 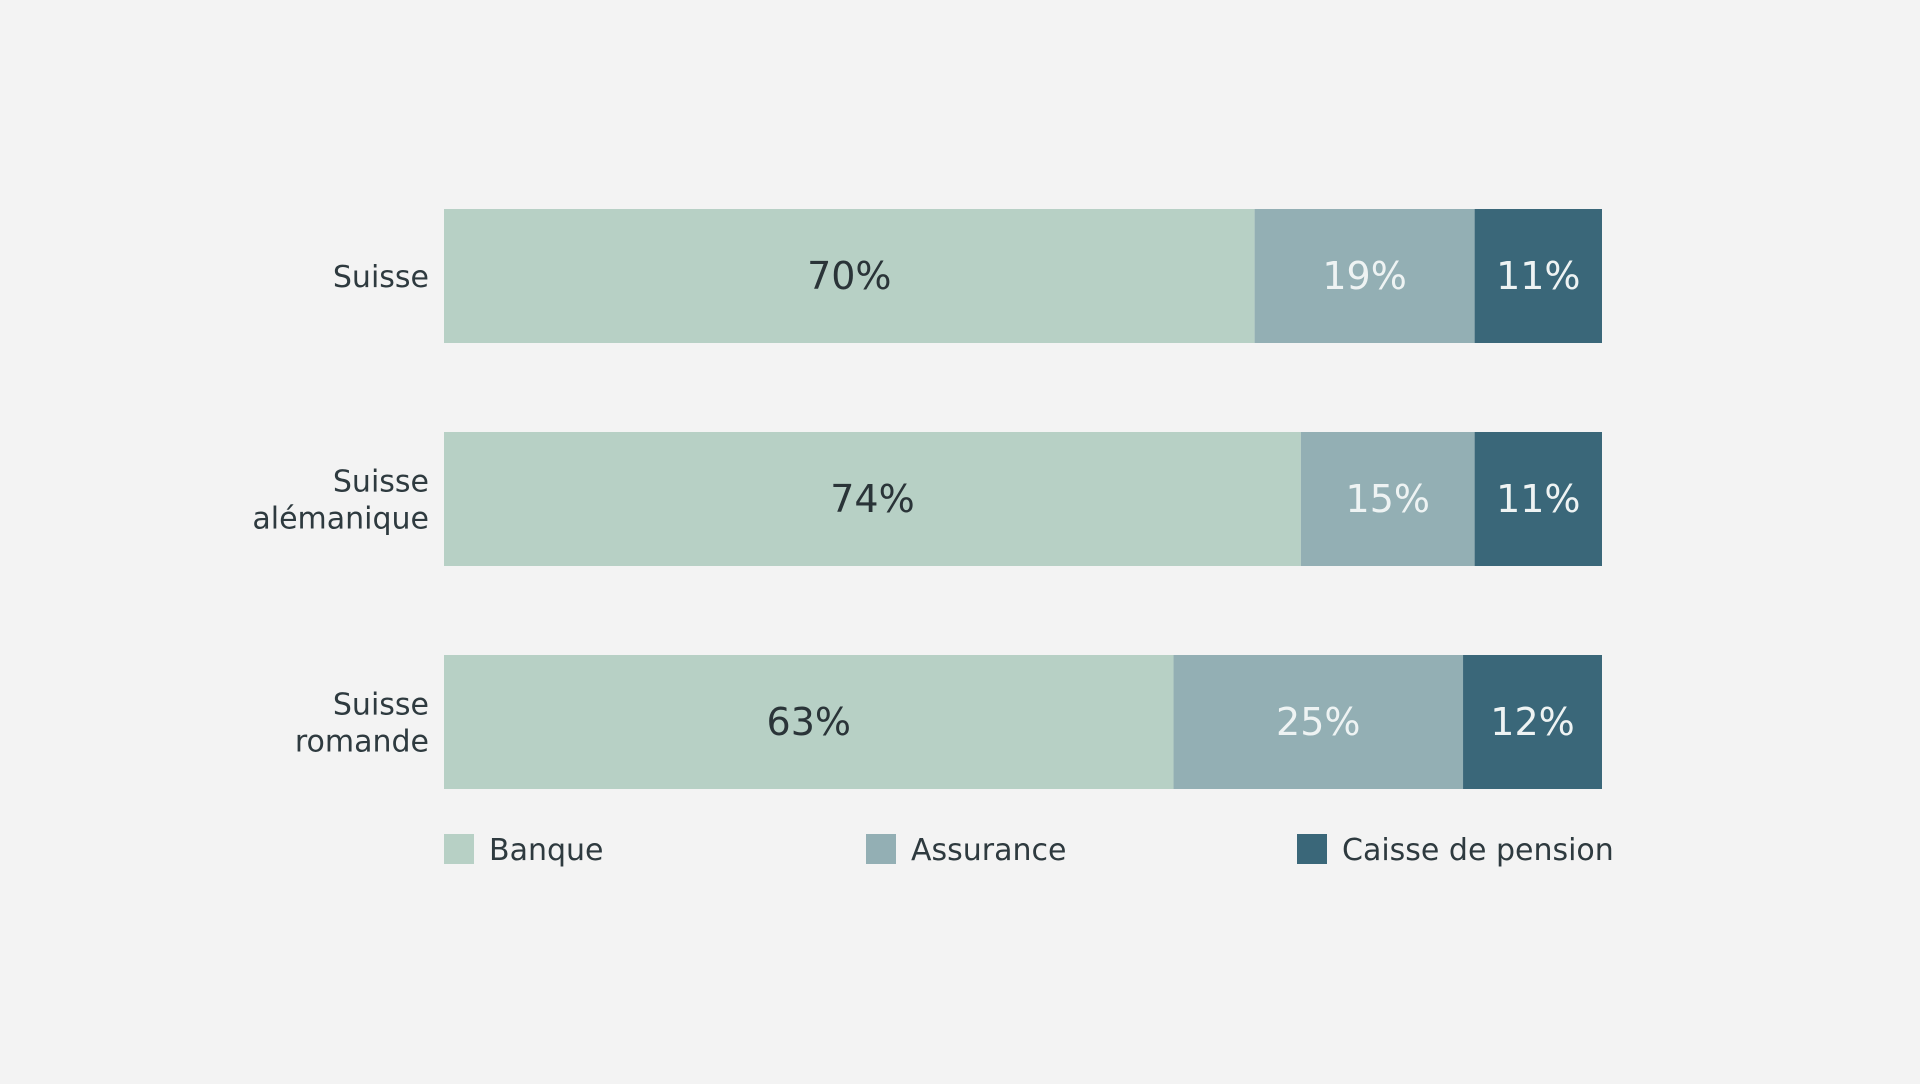 I want to click on data-label: 25%, so click(x=1318, y=722).